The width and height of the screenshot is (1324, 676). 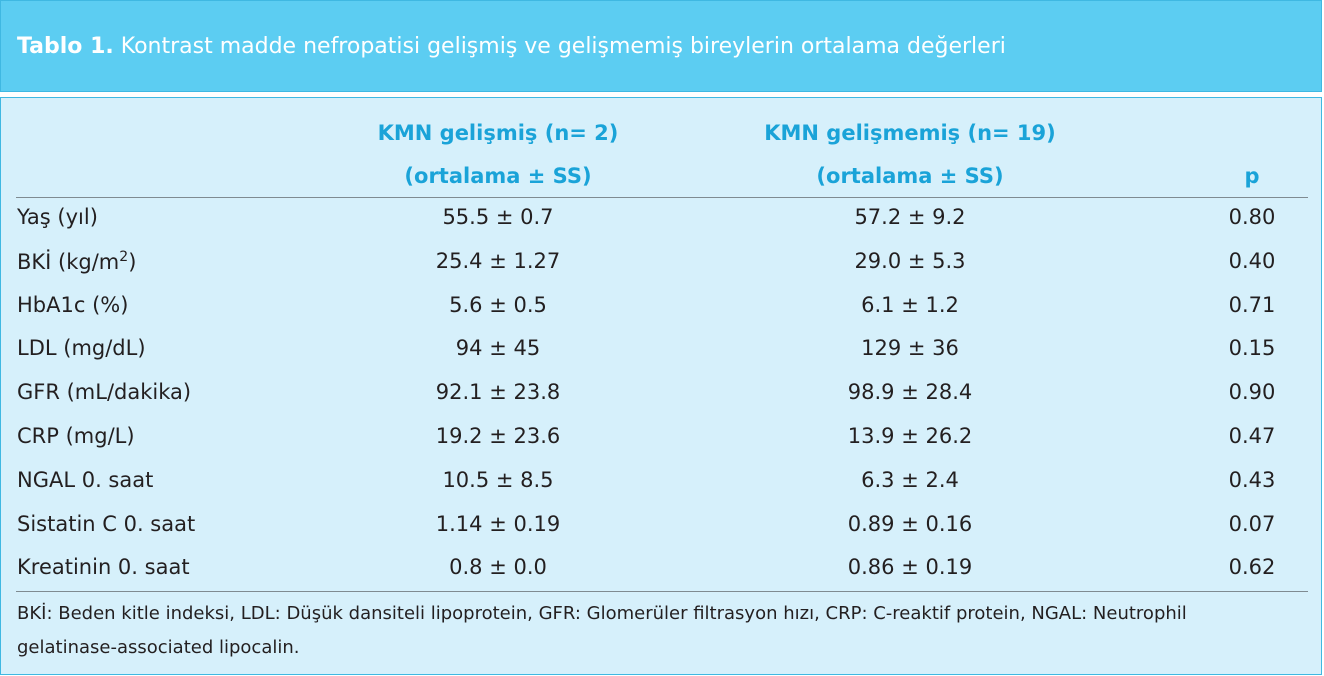 I want to click on p-value-cell: 0.62, so click(x=1252, y=567).